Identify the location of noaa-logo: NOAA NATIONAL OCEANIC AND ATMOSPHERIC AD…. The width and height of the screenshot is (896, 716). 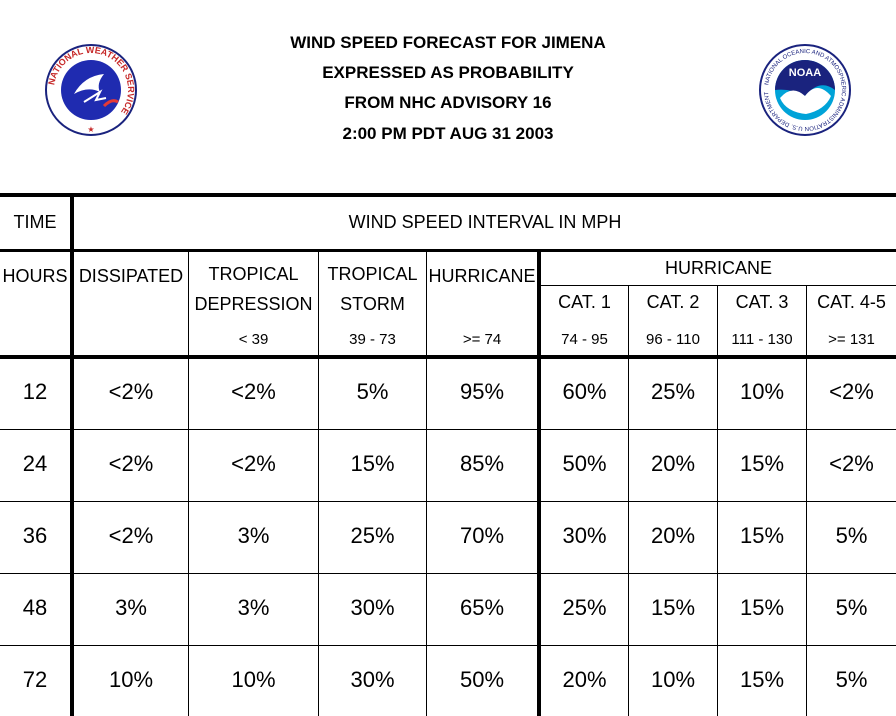
(804, 90).